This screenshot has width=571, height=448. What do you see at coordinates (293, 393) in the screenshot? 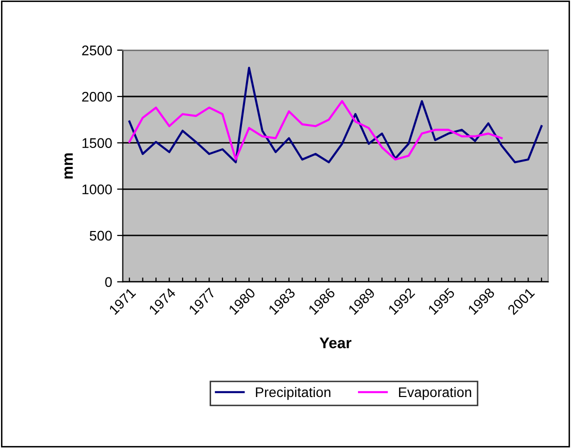
I see `legend-label: Precipitation` at bounding box center [293, 393].